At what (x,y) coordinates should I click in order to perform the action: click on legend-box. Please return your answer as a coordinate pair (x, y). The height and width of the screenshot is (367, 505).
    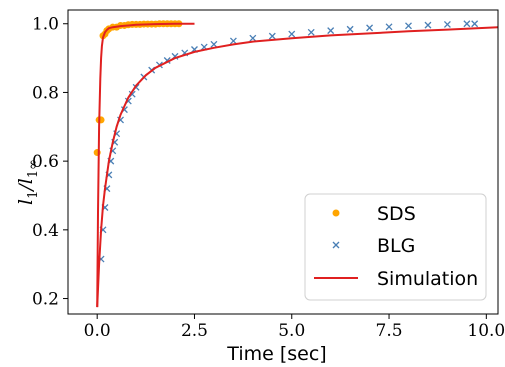
    Looking at the image, I should click on (395, 247).